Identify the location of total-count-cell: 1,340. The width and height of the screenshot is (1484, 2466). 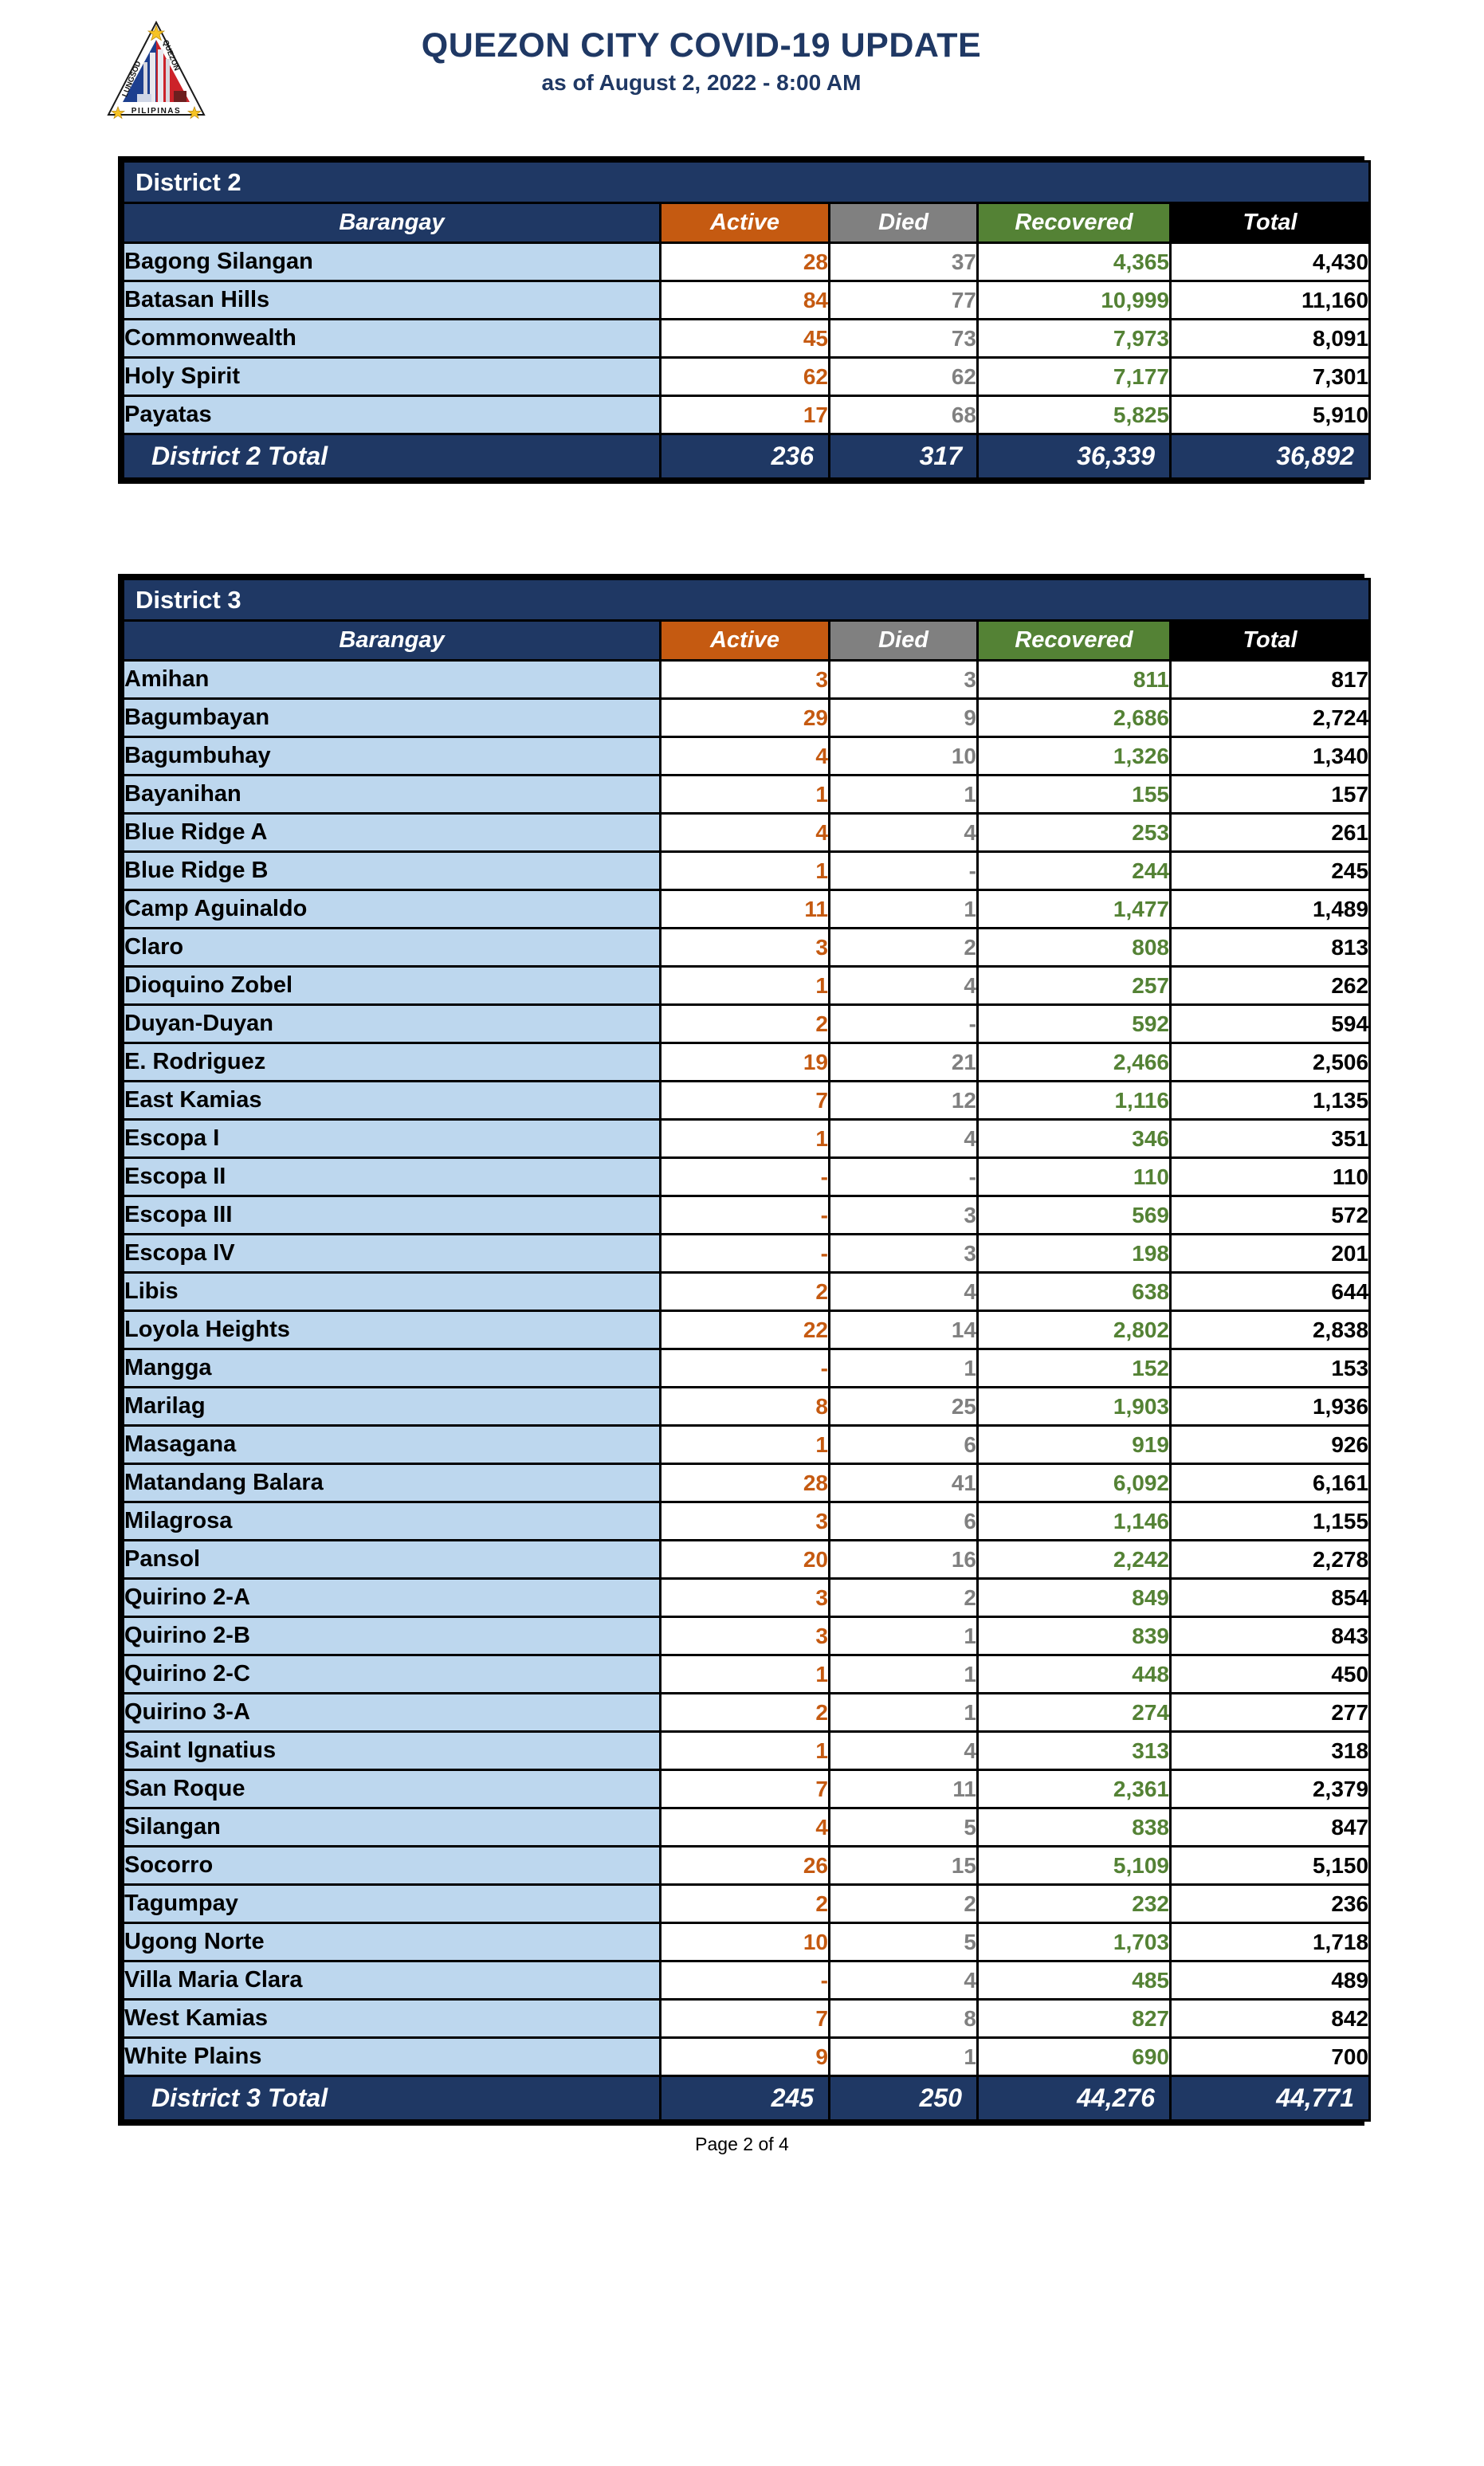
(1270, 756).